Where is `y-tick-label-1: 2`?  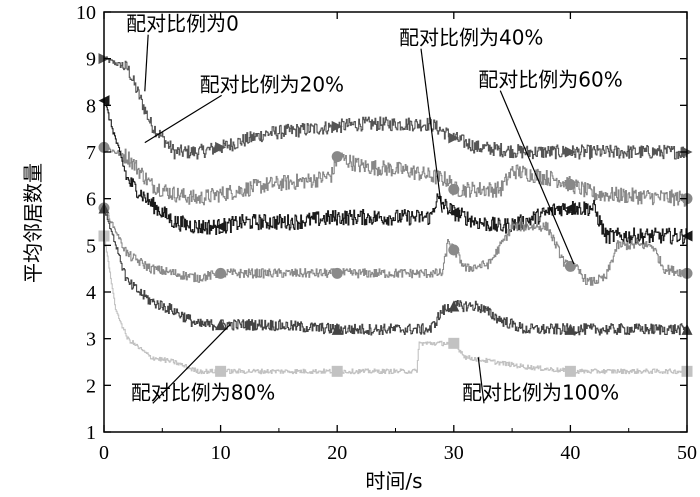
y-tick-label-1: 2 is located at coordinates (91, 386).